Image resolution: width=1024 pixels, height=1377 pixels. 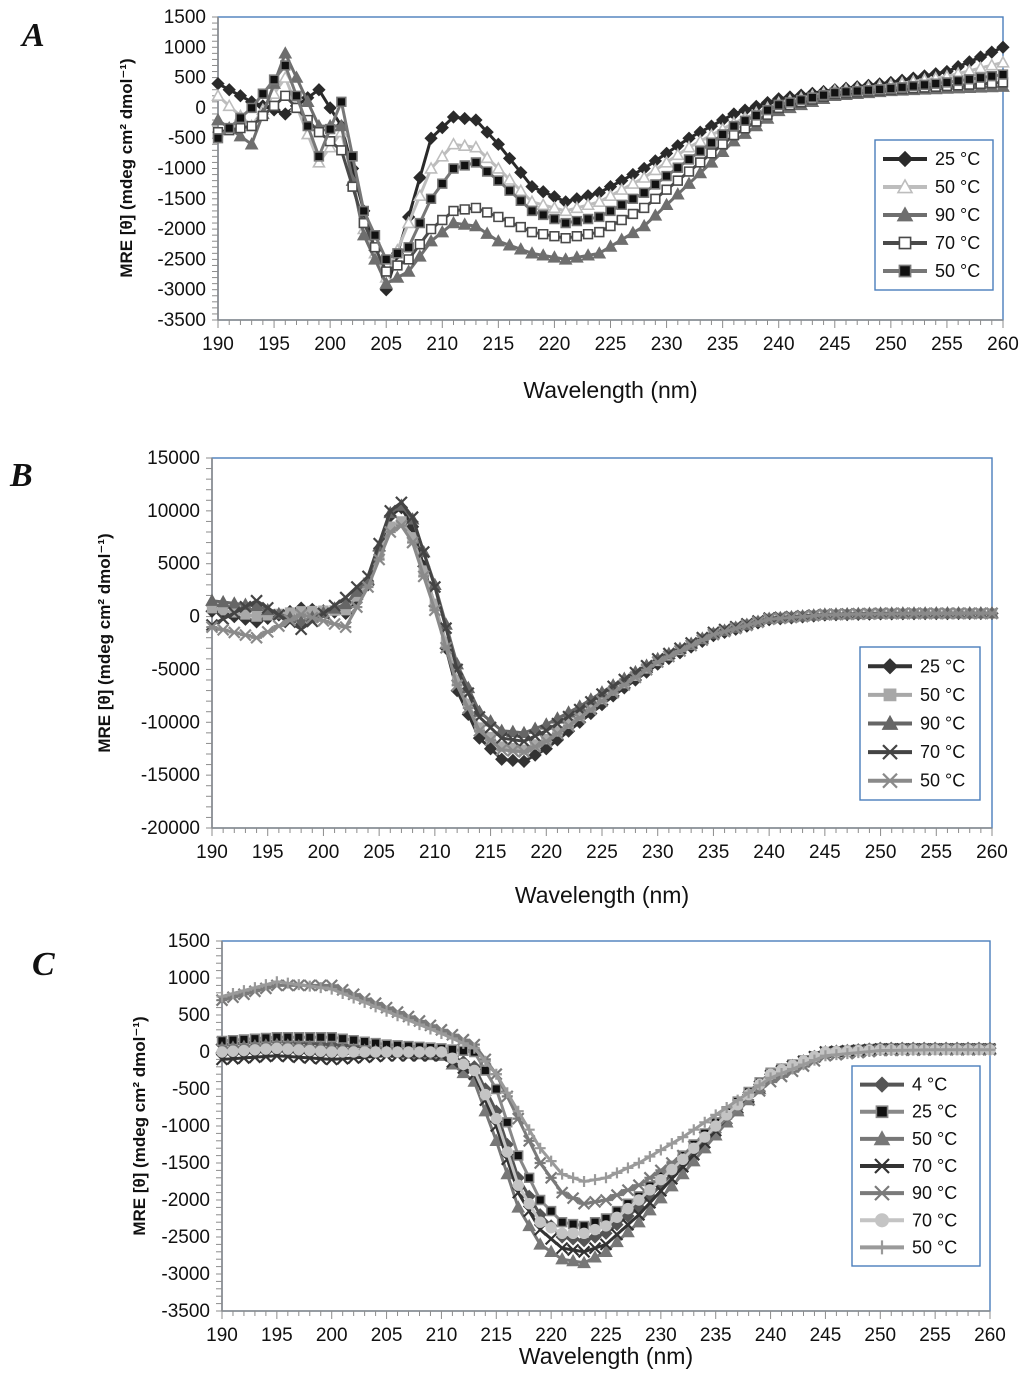 I want to click on panel-c-series-4-point, so click(x=661, y=1191).